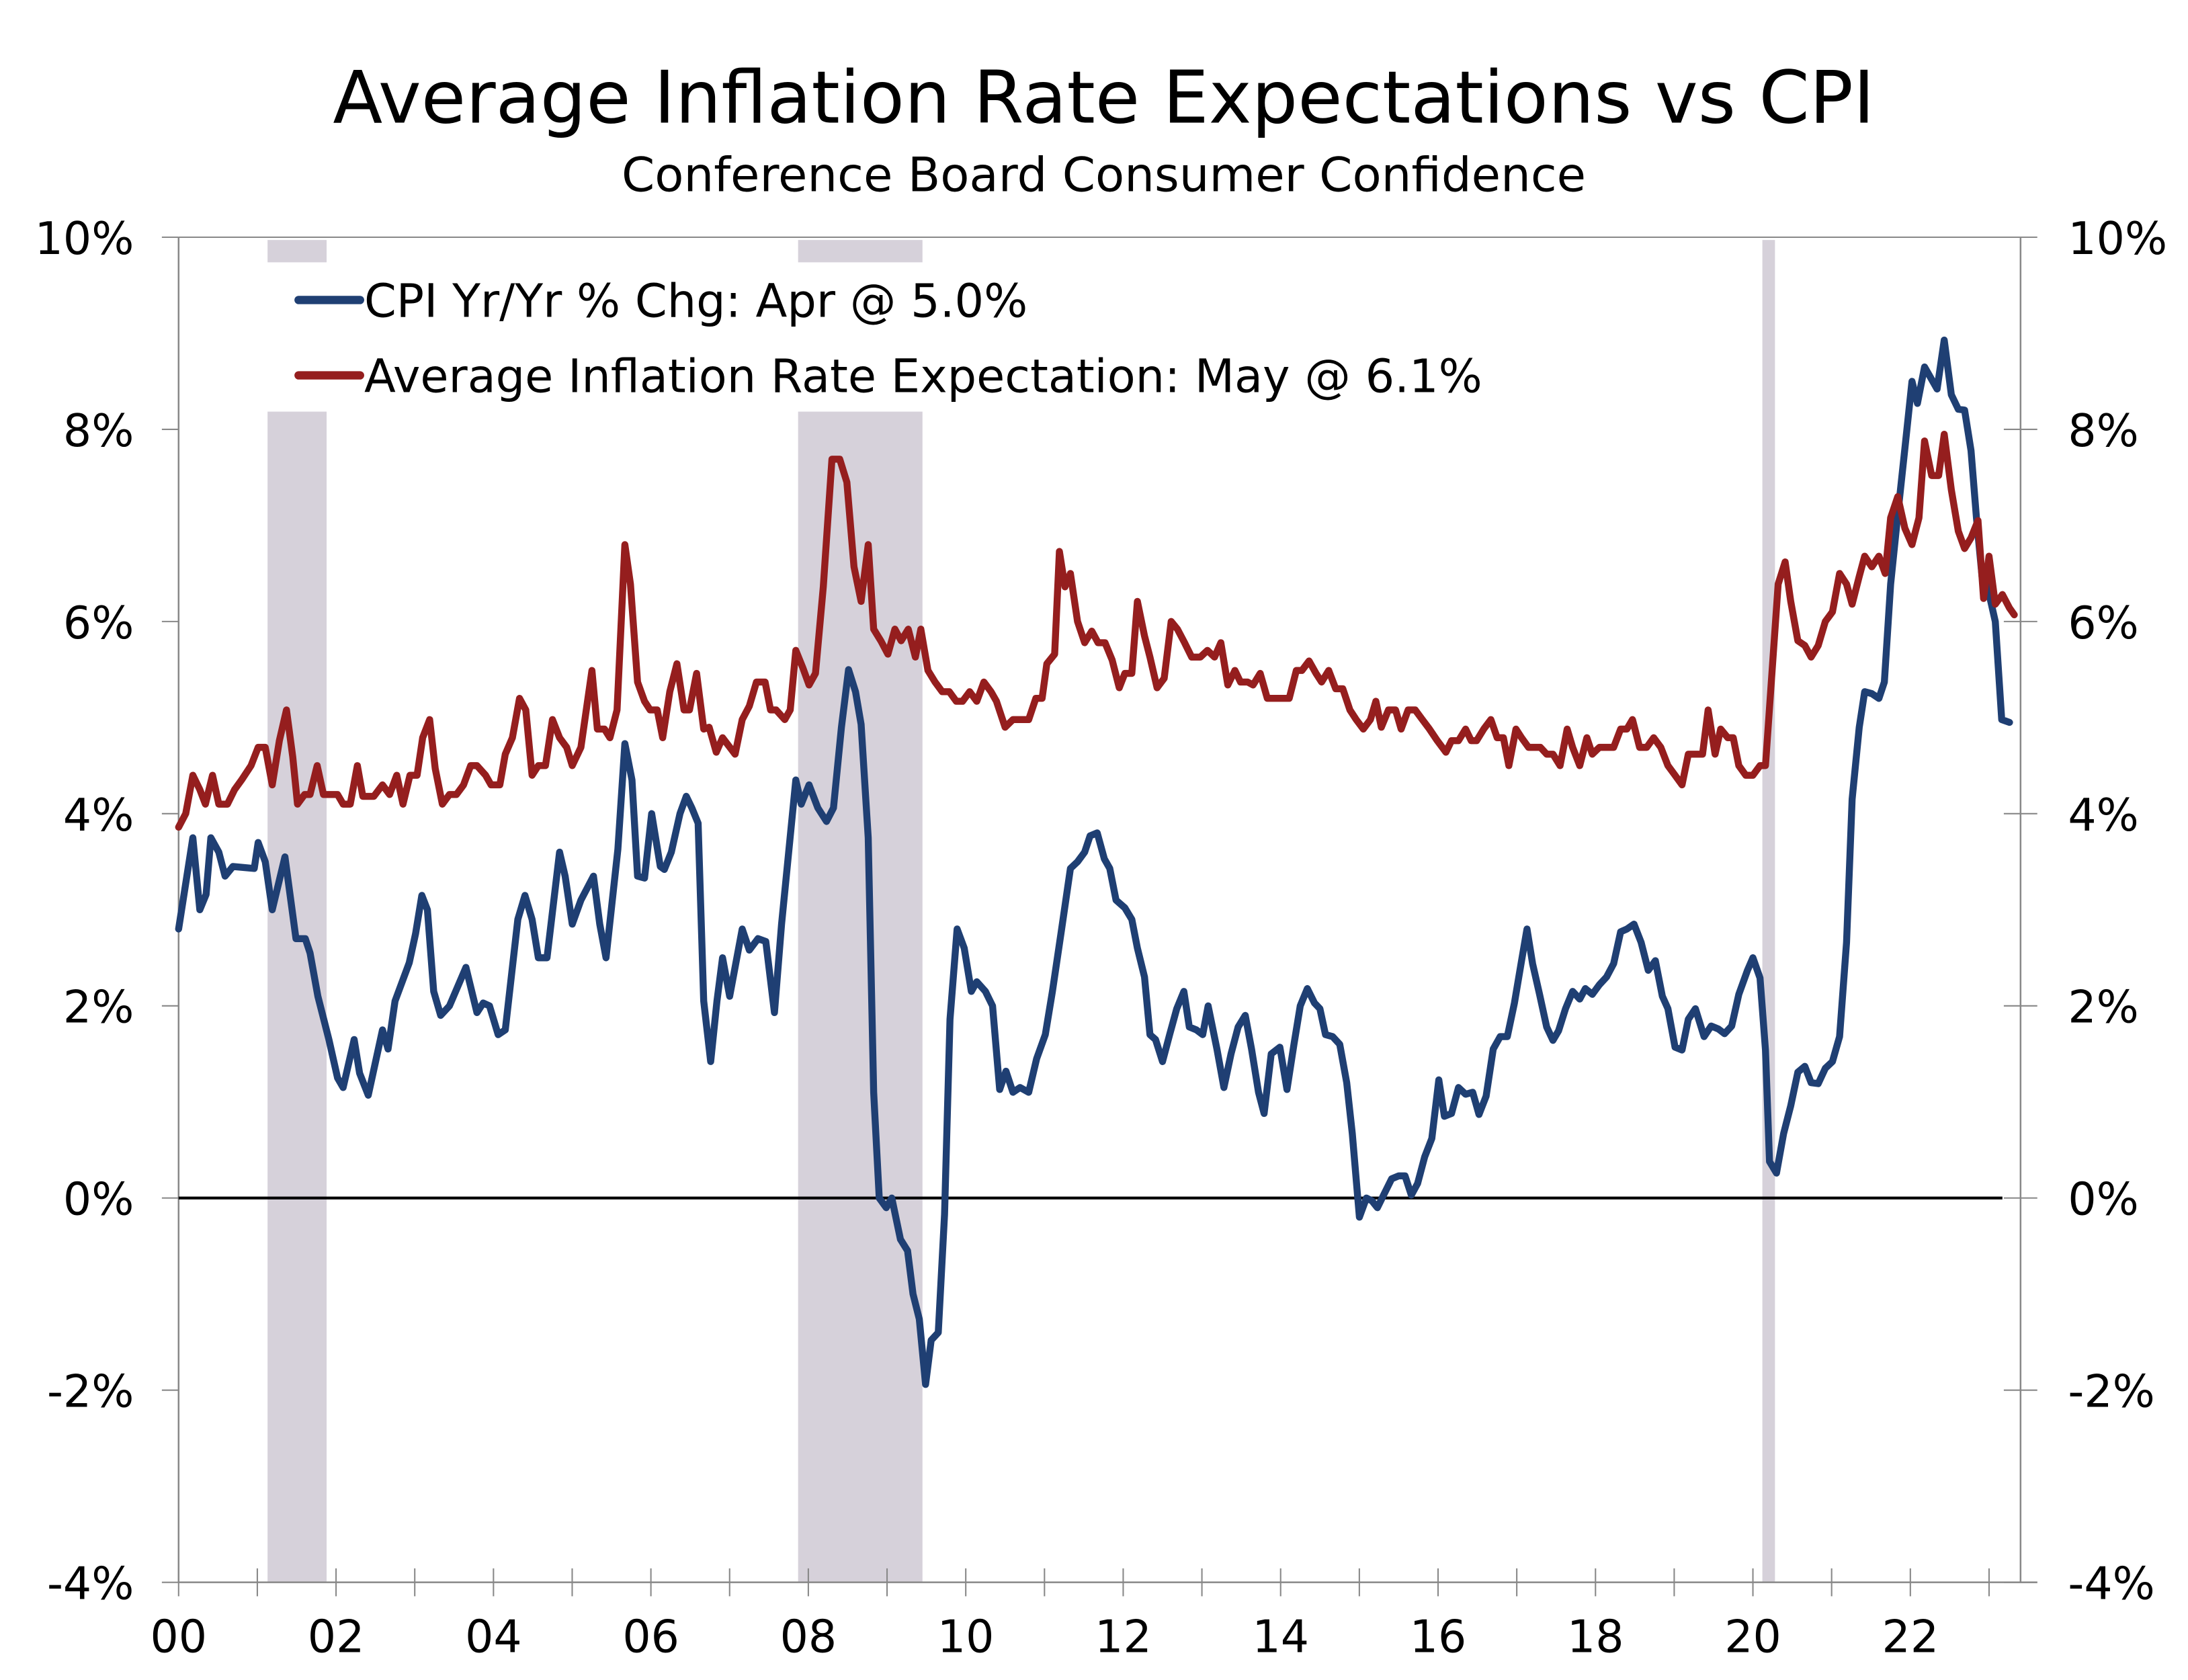  I want to click on left-y-tick-label: -2%, so click(90, 1392).